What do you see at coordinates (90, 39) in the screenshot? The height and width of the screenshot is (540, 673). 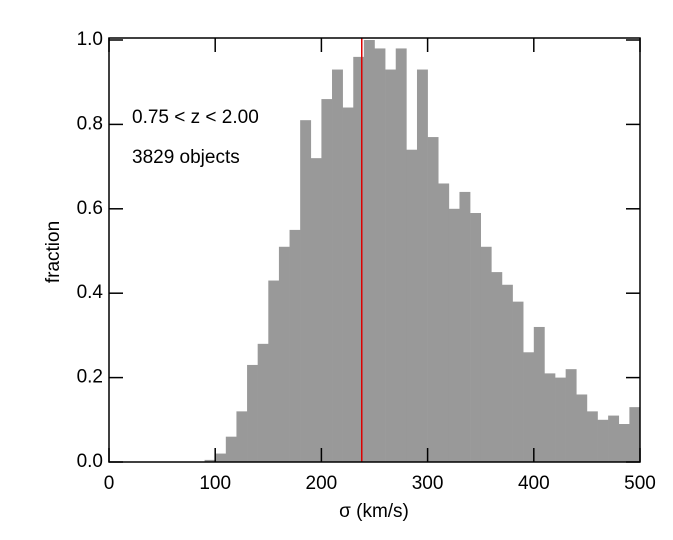 I see `y-tick-label: 1.0` at bounding box center [90, 39].